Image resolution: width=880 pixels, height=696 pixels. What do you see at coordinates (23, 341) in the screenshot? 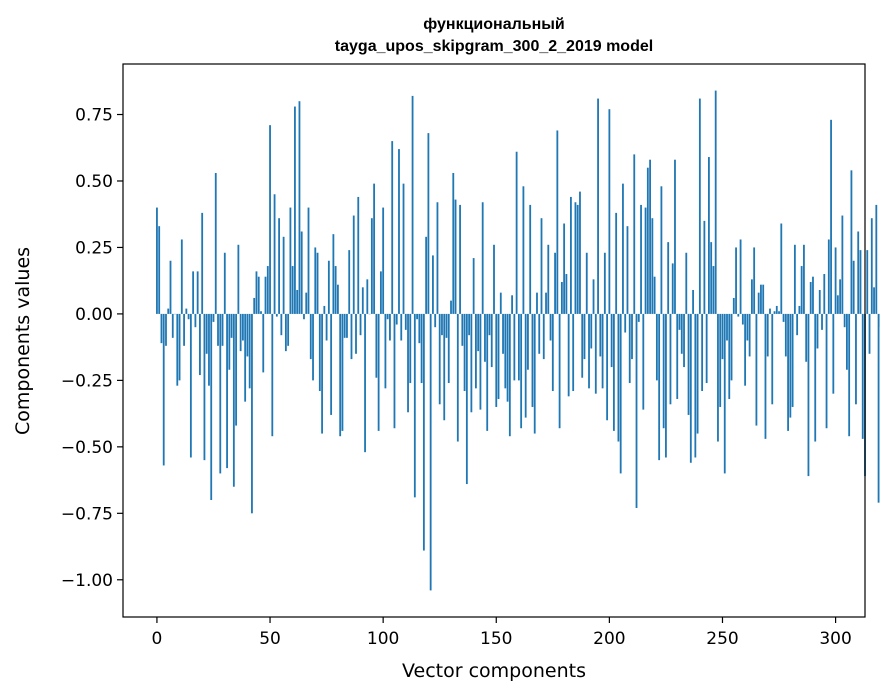
I see `y-axis-label: Components values` at bounding box center [23, 341].